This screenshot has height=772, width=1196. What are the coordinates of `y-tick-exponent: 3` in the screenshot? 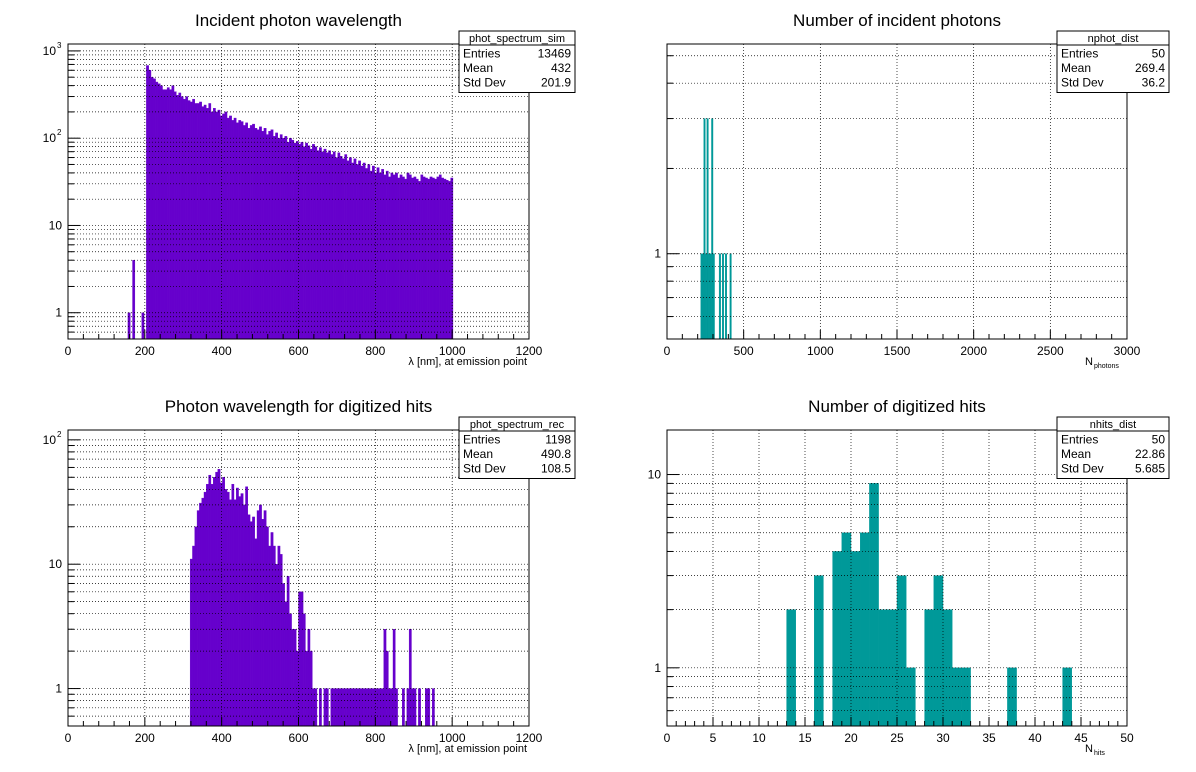 It's located at (59, 45).